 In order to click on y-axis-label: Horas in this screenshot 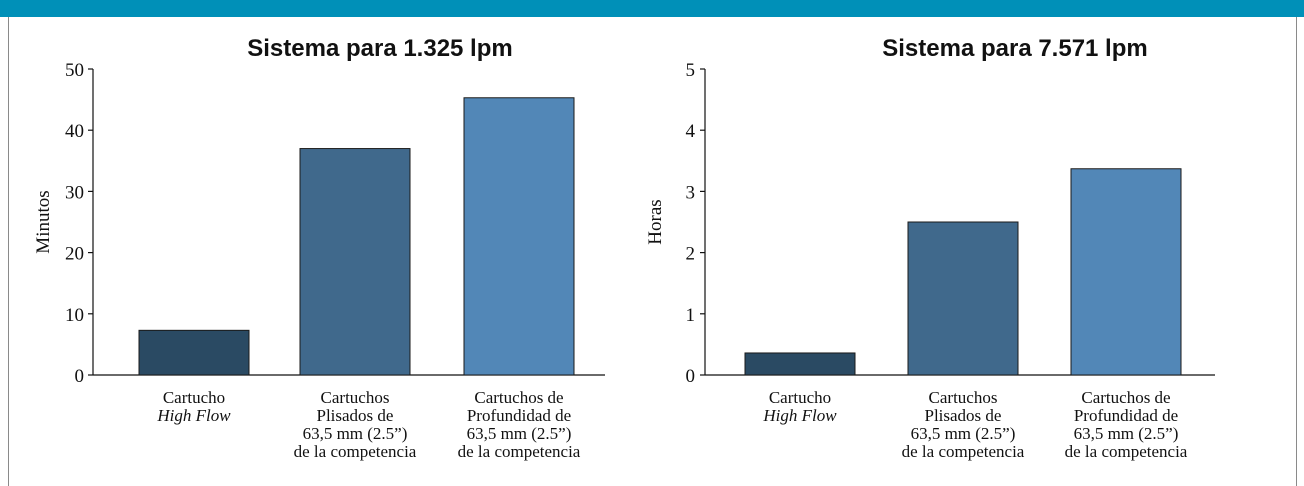, I will do `click(655, 221)`.